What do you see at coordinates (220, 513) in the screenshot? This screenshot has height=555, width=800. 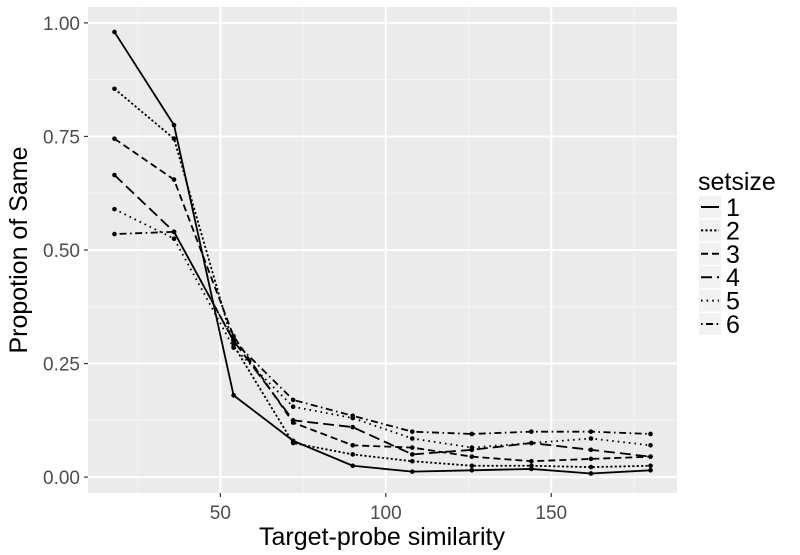 I see `x-tick-label: 50` at bounding box center [220, 513].